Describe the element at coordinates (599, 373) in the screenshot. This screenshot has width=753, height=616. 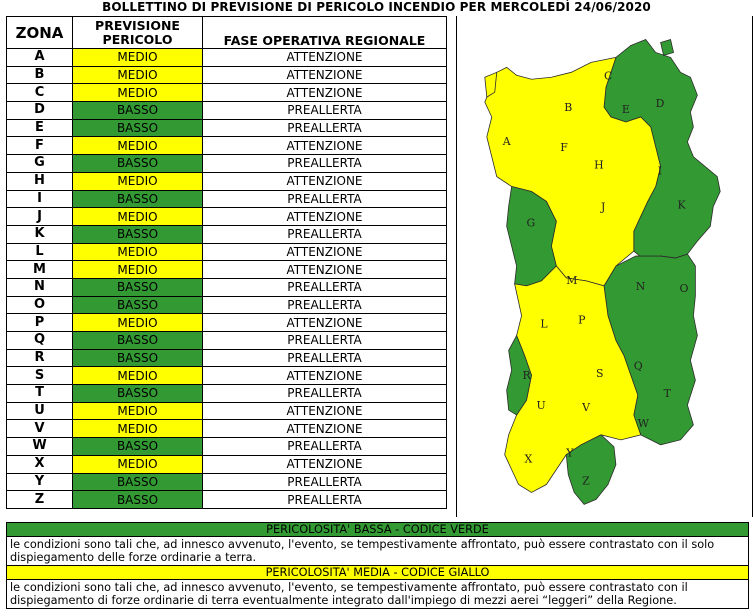
I see `map-label-s: S` at that location.